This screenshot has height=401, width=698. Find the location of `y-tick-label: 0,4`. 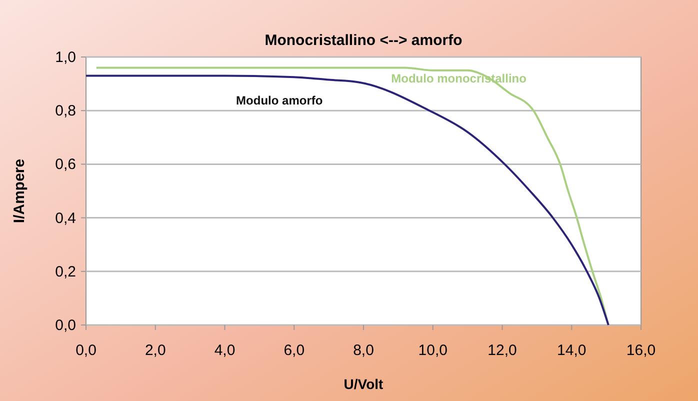

y-tick-label: 0,4 is located at coordinates (65, 218).